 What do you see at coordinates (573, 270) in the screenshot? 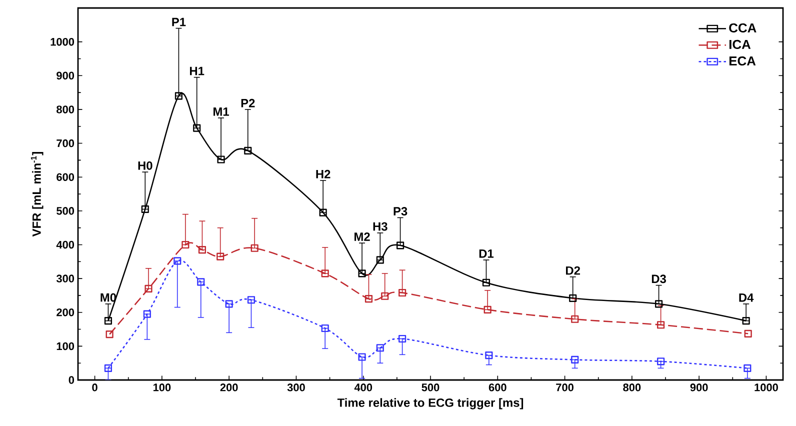
I see `annotation: D2` at bounding box center [573, 270].